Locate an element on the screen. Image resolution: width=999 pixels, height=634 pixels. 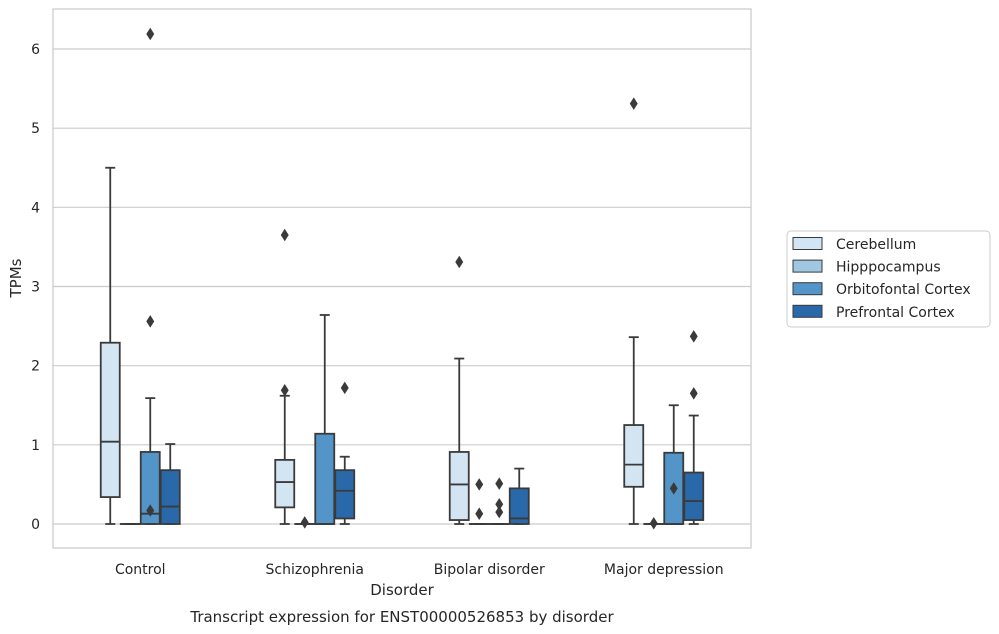
y-axis-title: TPMs is located at coordinates (16, 278).